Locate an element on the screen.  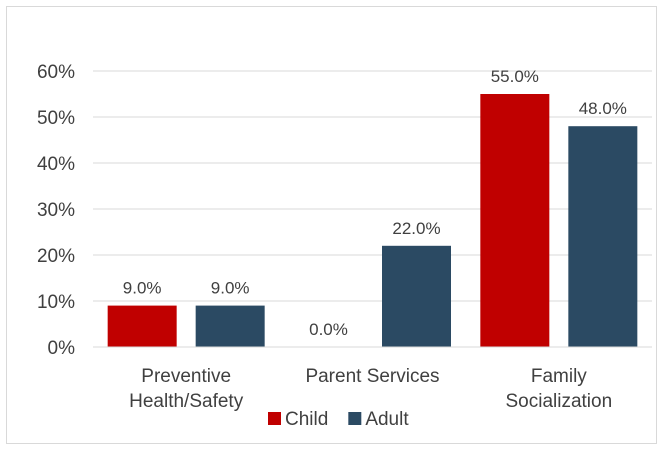
x-tick-label: Health/Safety is located at coordinates (186, 401).